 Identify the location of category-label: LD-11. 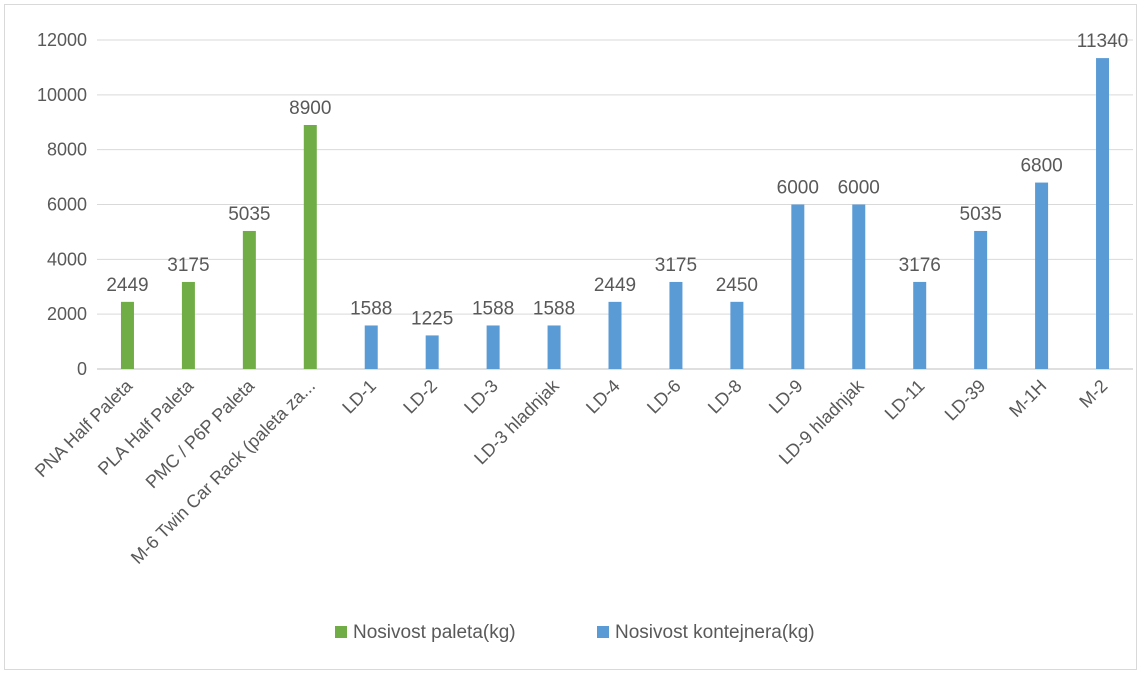
(905, 400).